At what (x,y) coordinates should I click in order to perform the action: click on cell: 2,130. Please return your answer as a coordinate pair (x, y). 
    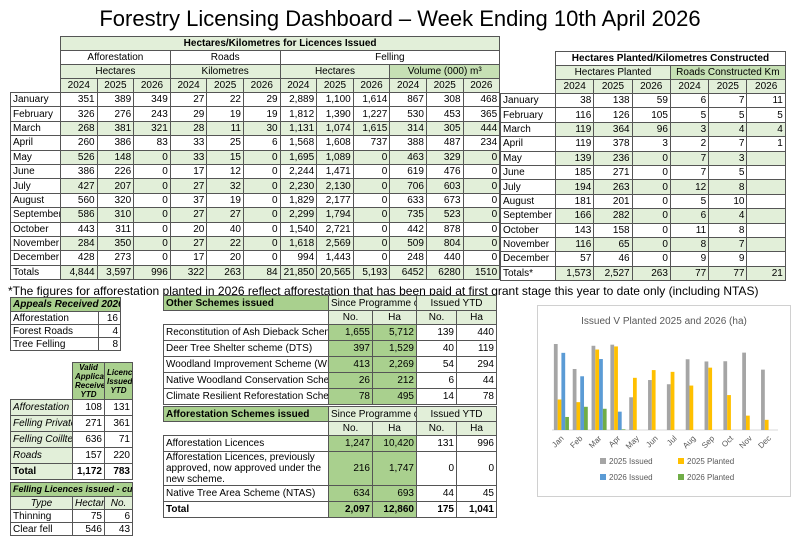
    Looking at the image, I should click on (335, 186).